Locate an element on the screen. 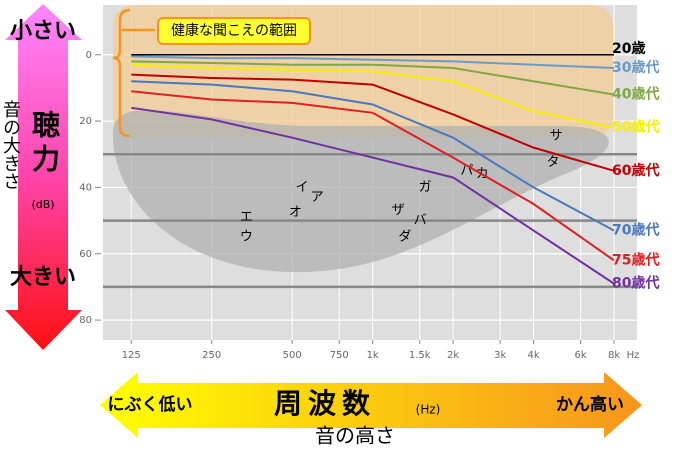  x-tick-label: 8k is located at coordinates (614, 355).